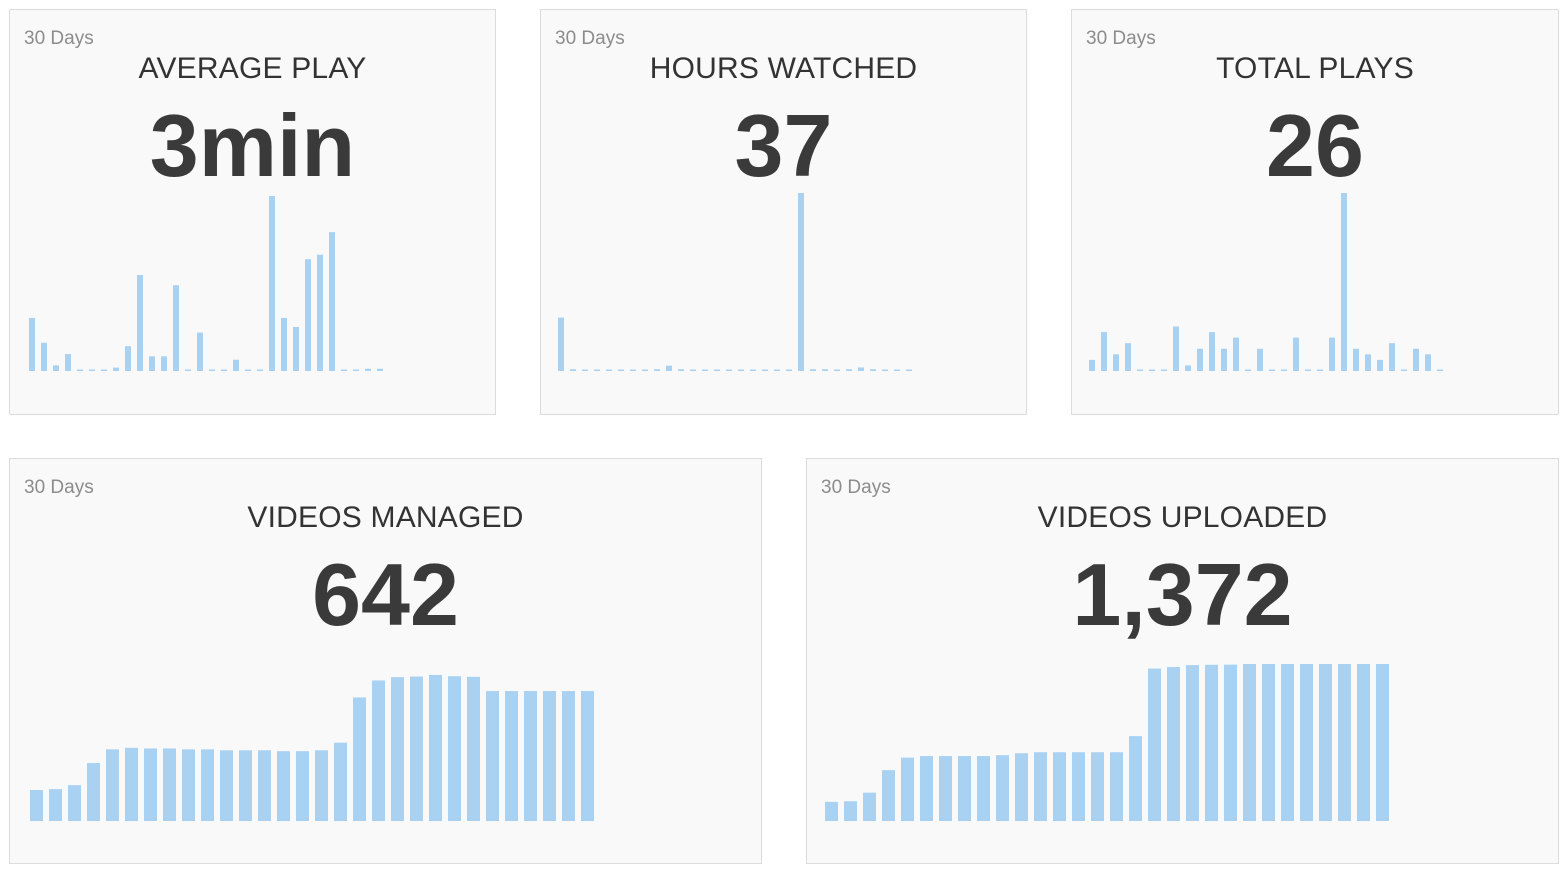 Image resolution: width=1568 pixels, height=880 pixels. Describe the element at coordinates (1315, 68) in the screenshot. I see `card-title: TOTAL PLAYS` at that location.